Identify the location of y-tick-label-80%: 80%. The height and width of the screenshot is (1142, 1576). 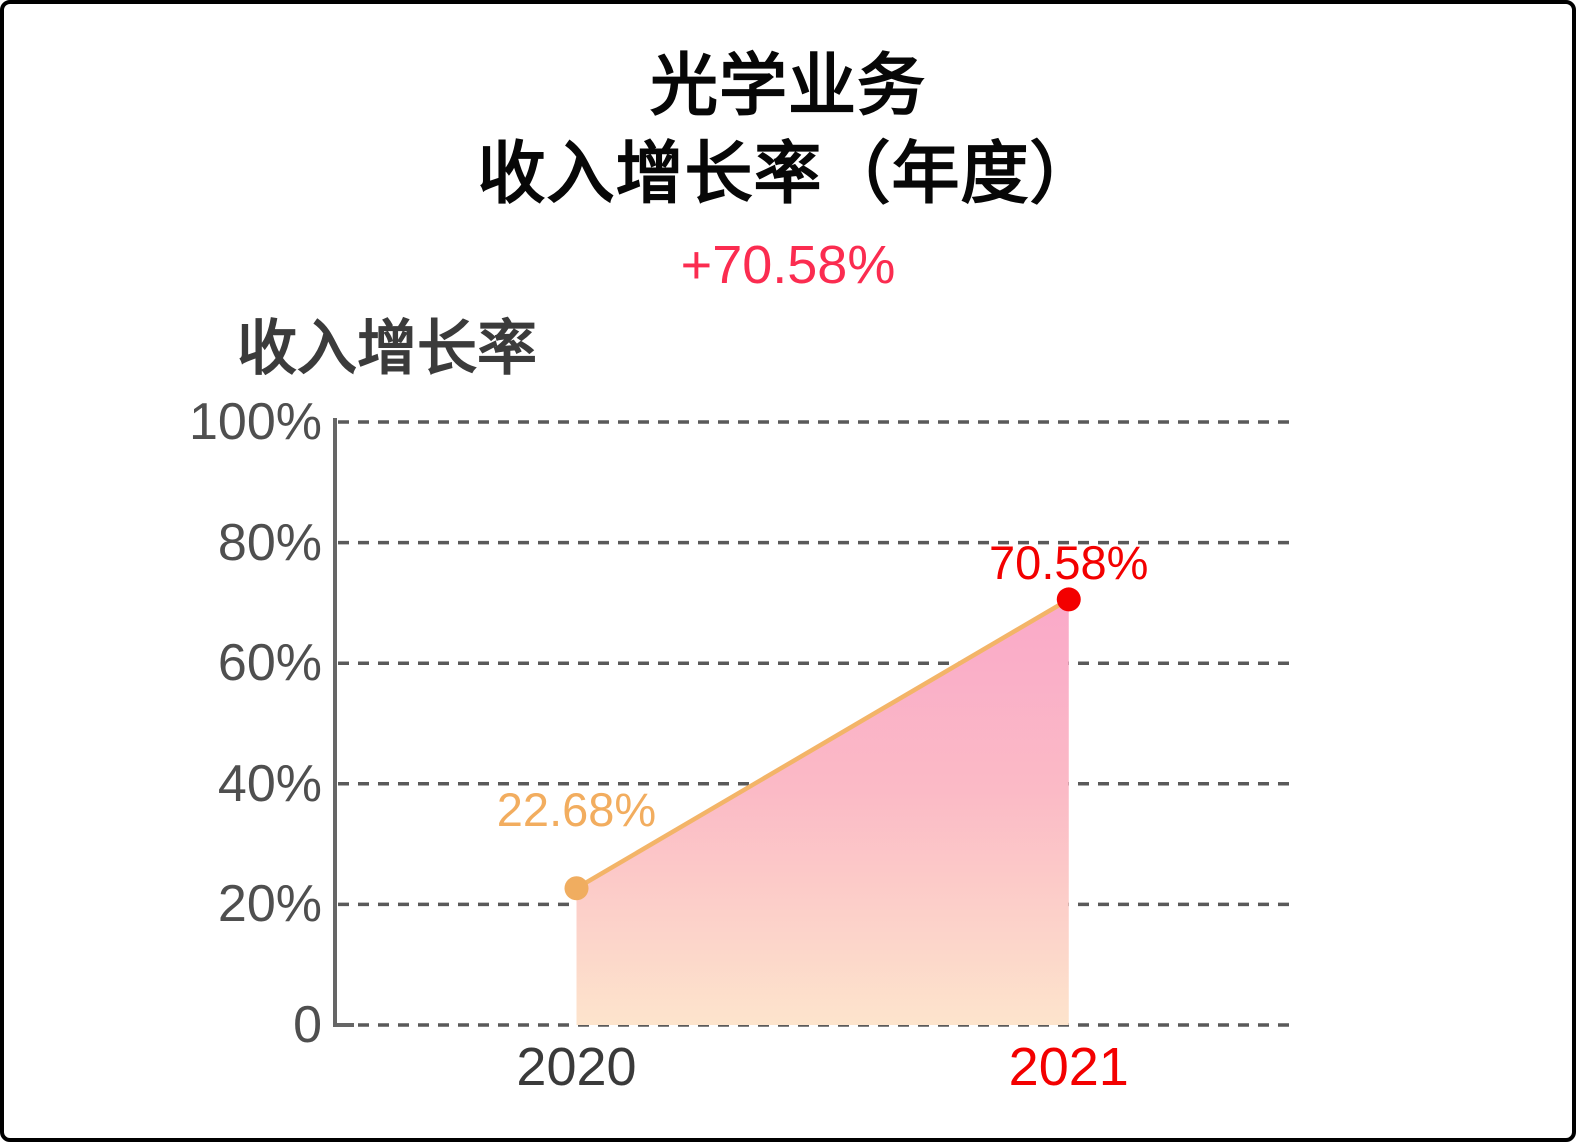
(269, 542).